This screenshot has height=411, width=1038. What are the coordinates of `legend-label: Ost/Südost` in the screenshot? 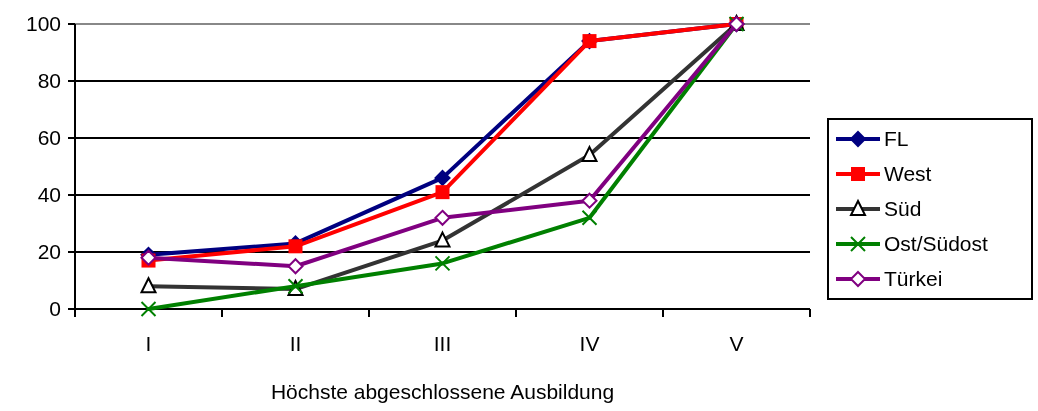 It's located at (936, 244).